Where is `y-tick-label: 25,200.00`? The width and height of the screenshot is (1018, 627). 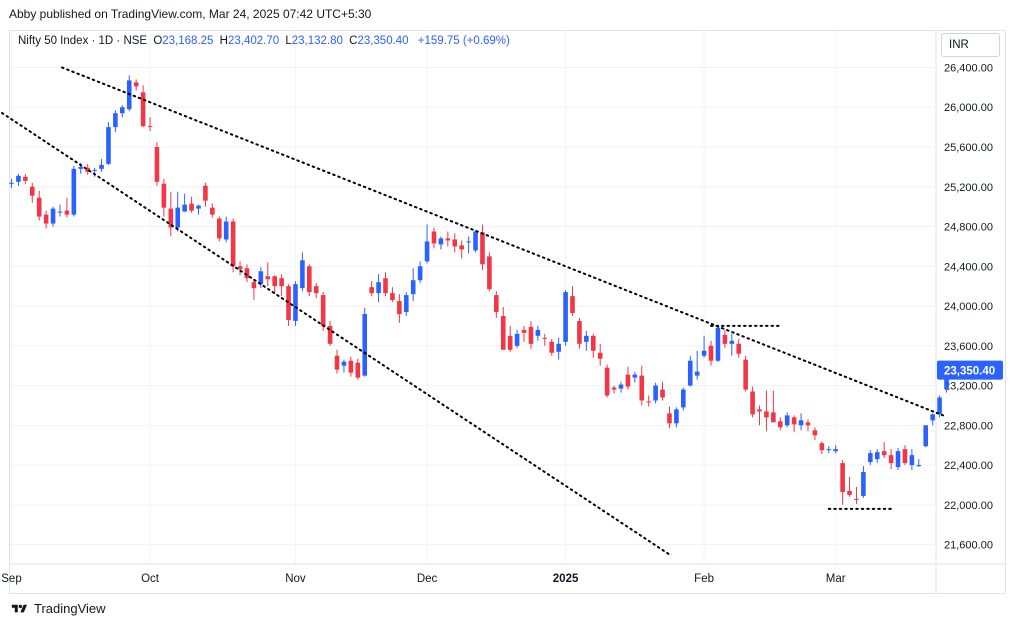 y-tick-label: 25,200.00 is located at coordinates (968, 188).